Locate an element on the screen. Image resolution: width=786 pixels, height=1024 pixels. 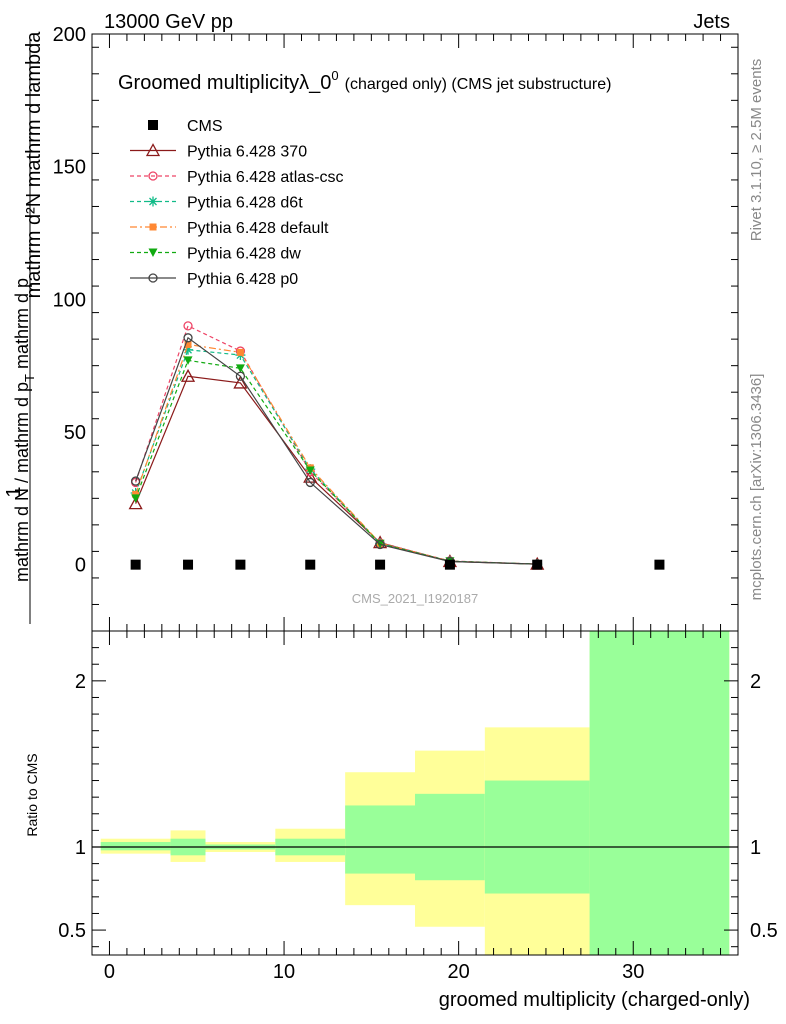
legend-label-5: Pythia 6.428 dw is located at coordinates (244, 254).